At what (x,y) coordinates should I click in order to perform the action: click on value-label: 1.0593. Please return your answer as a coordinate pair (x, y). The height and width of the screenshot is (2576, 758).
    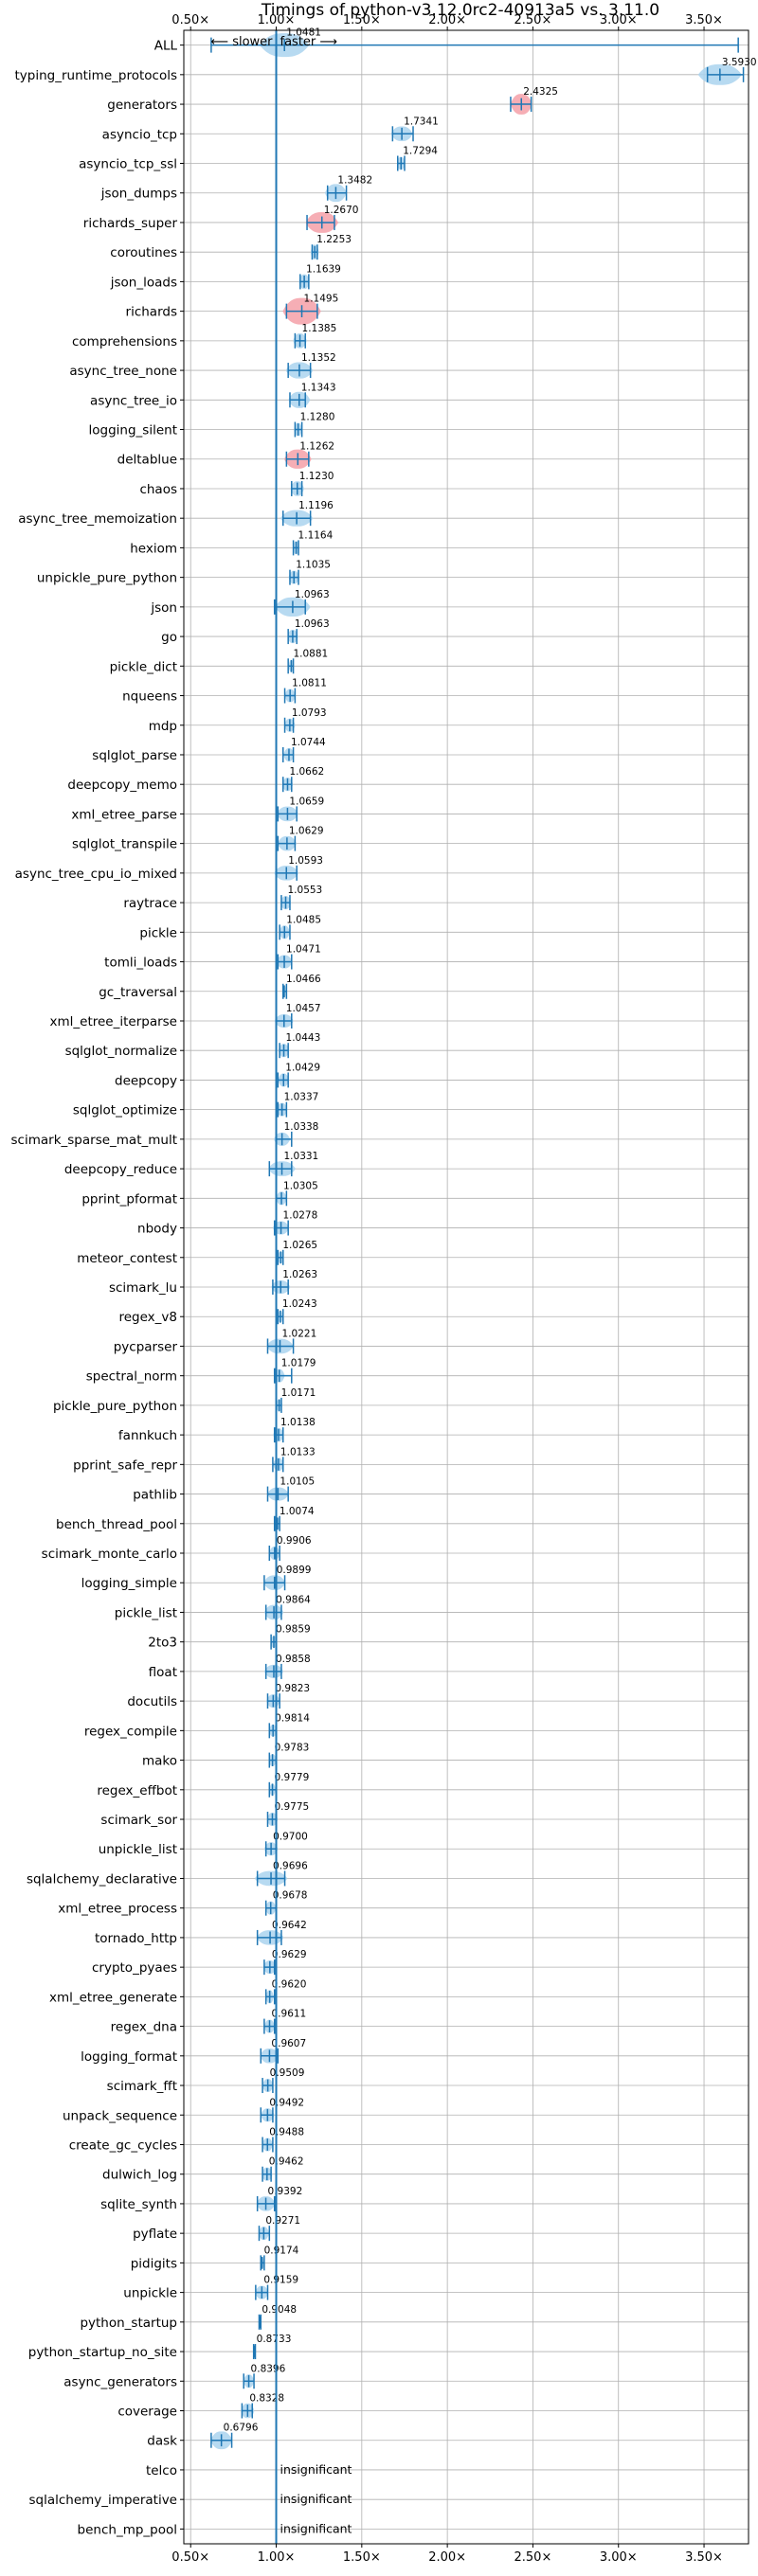
    Looking at the image, I should click on (305, 861).